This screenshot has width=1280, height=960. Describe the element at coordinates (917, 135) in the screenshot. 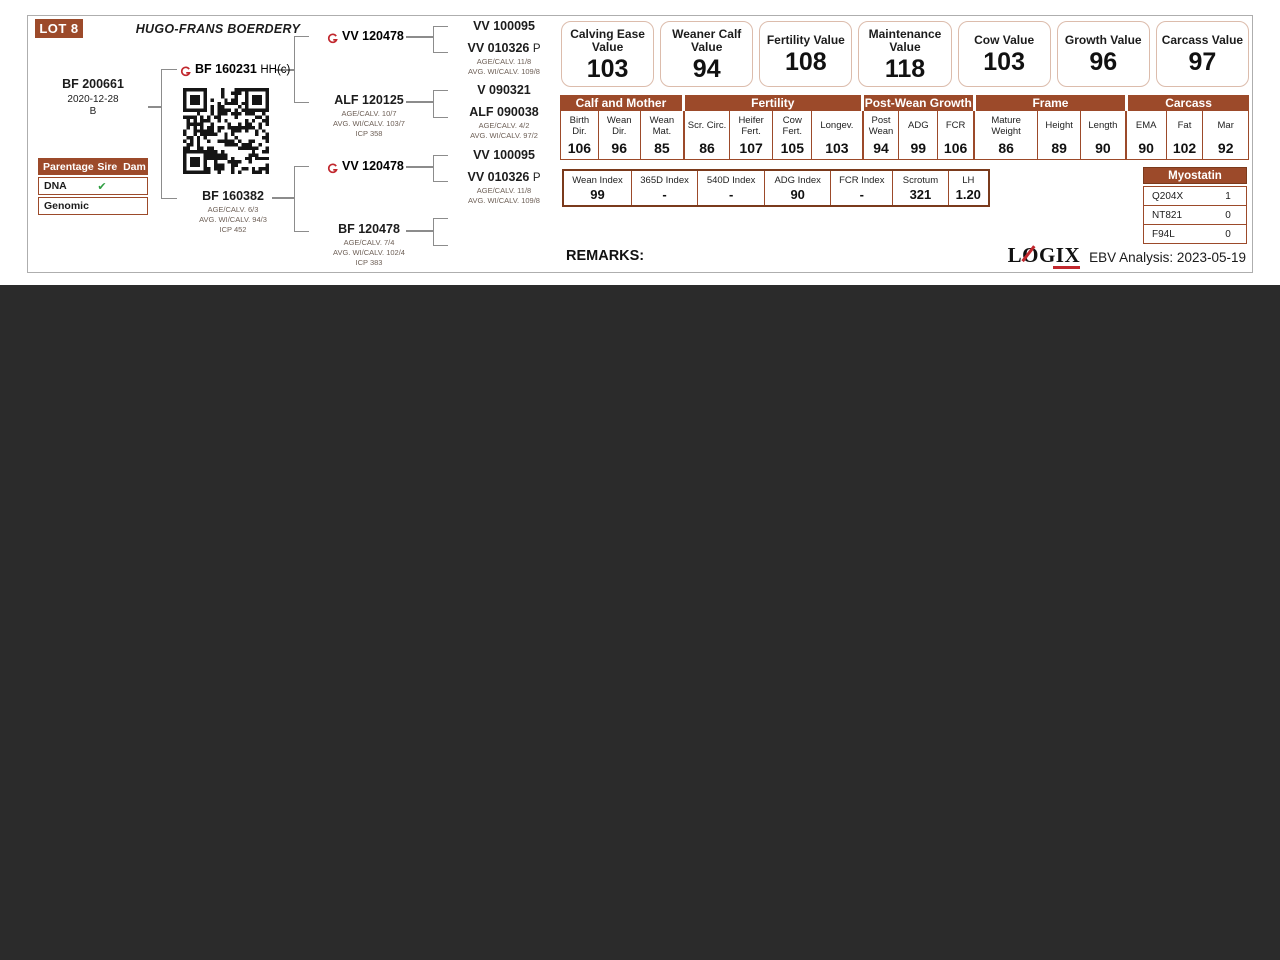

I see `ebv-cell: ADG 99` at that location.